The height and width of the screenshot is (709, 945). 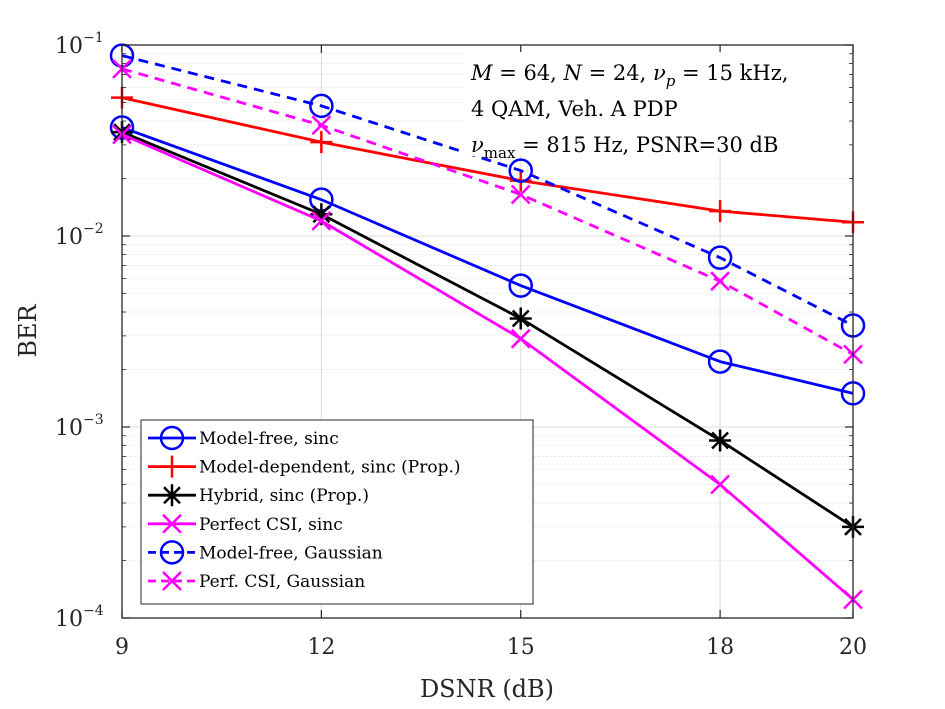 I want to click on x-tick-label: 12, so click(x=321, y=647).